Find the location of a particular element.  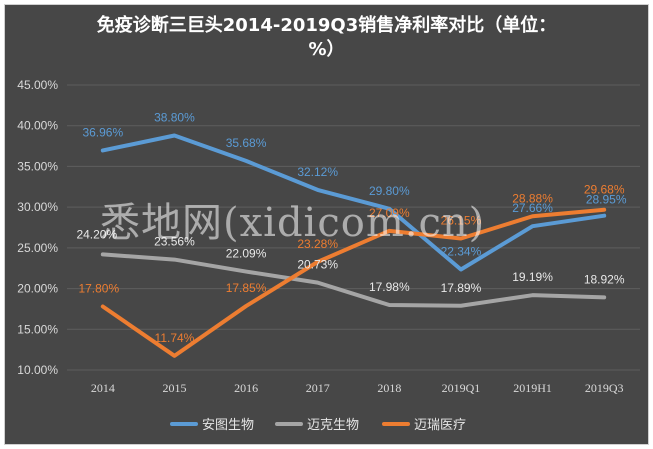

data-label: 19.19% is located at coordinates (532, 277).